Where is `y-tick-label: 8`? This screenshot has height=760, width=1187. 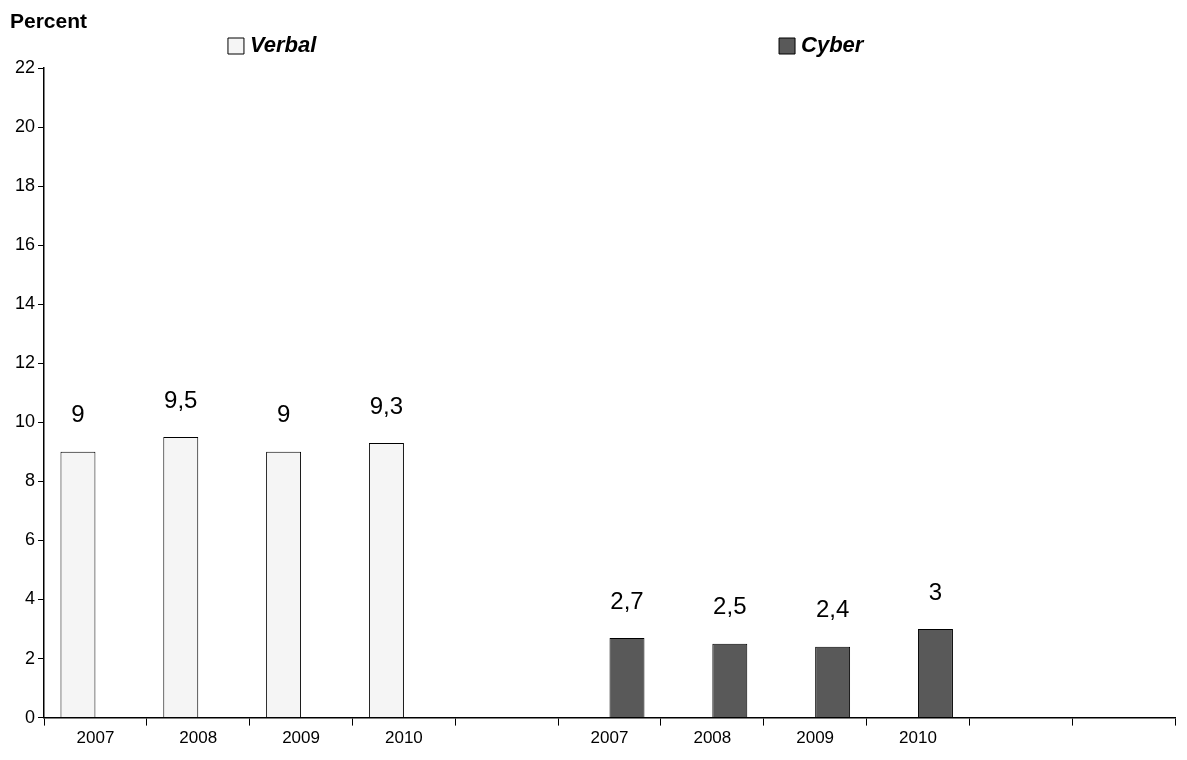 y-tick-label: 8 is located at coordinates (30, 480).